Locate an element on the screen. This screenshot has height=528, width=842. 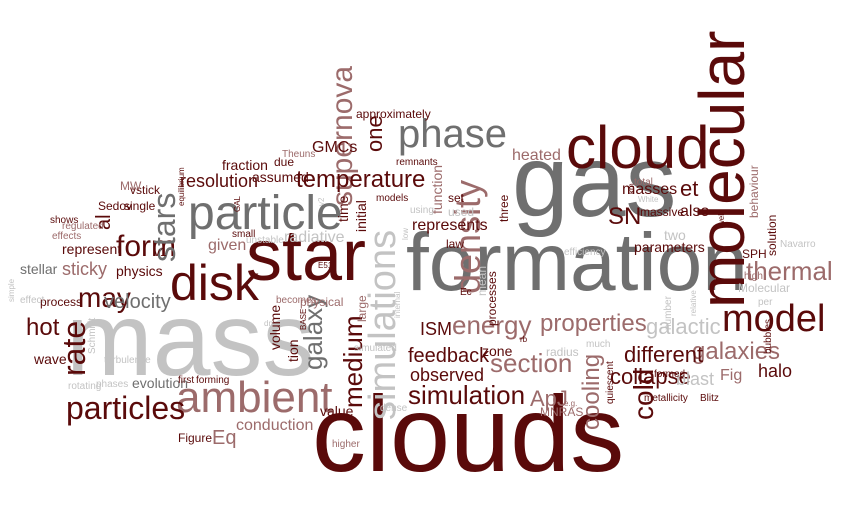
word-collapse: collapse is located at coordinates (650, 376).